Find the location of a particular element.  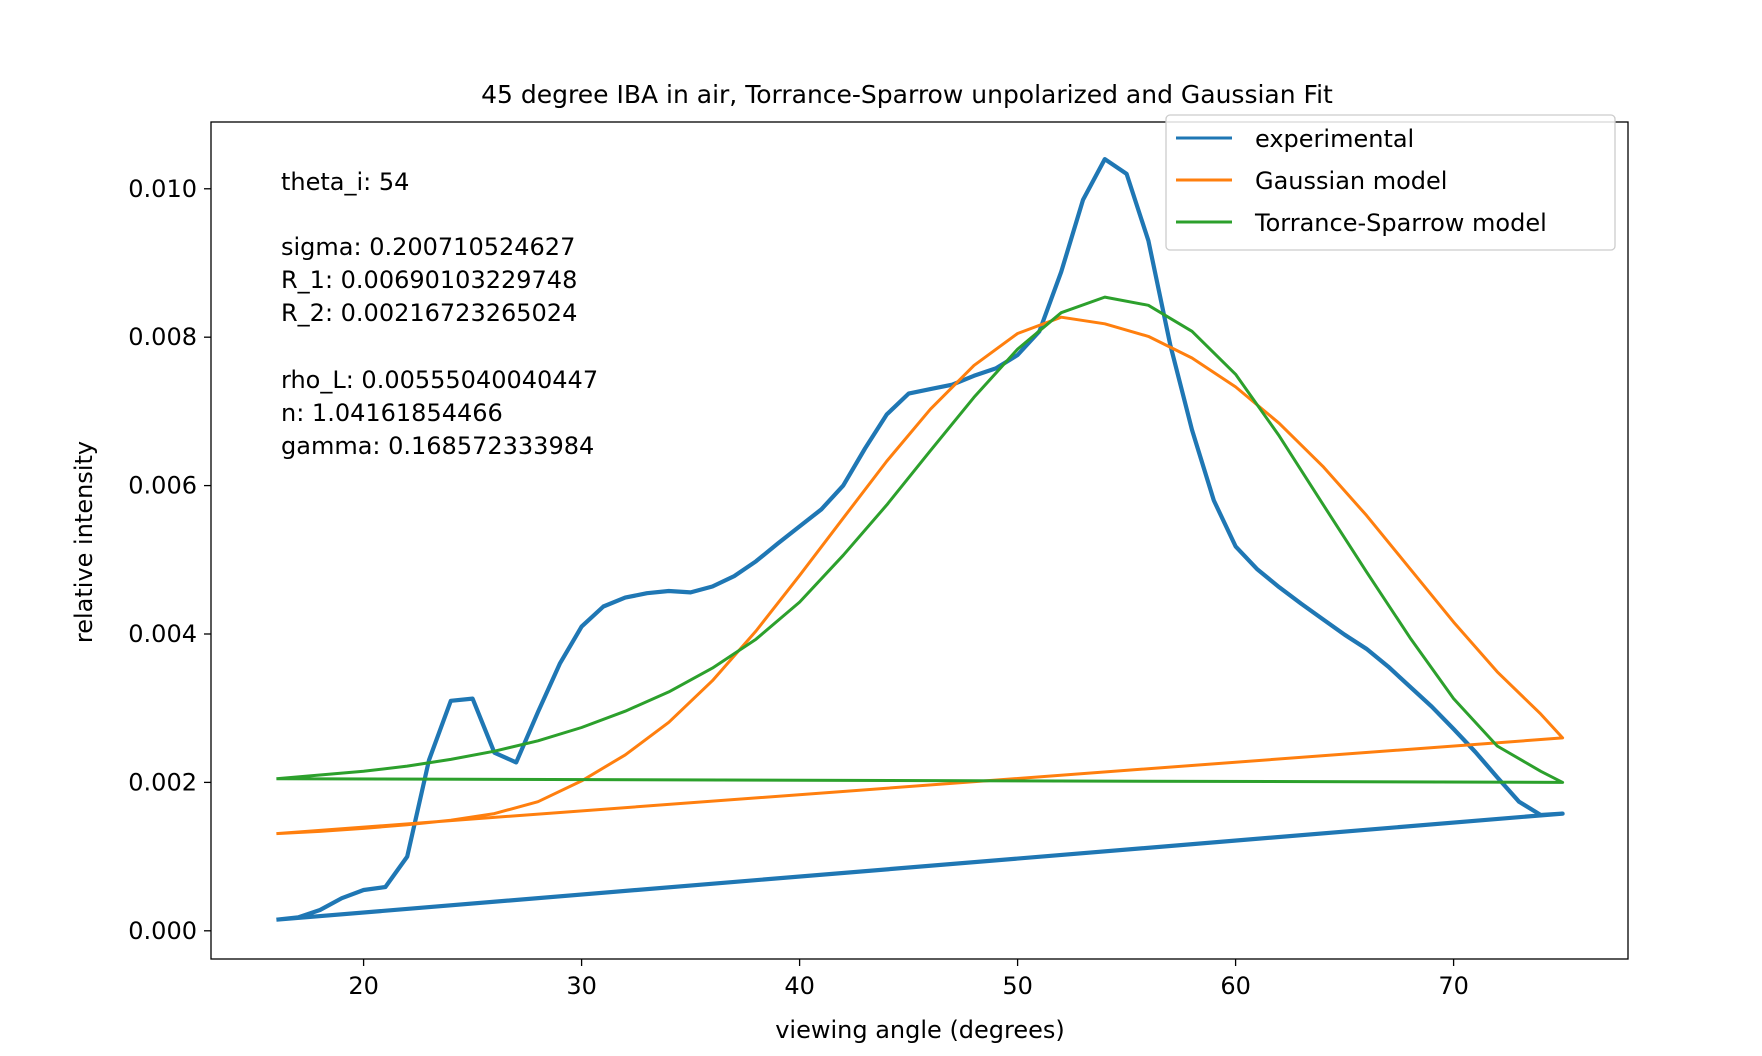

x-axis-label: viewing angle (degrees) is located at coordinates (920, 1030).